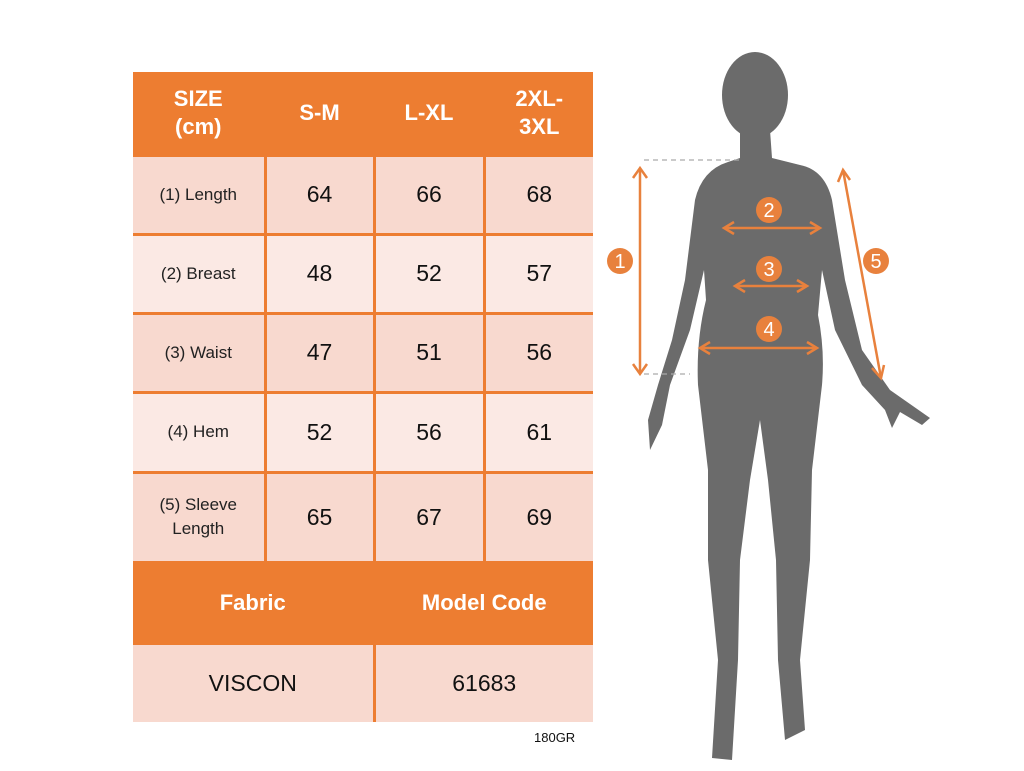 The image size is (1024, 771). Describe the element at coordinates (319, 352) in the screenshot. I see `size-value: 47` at that location.